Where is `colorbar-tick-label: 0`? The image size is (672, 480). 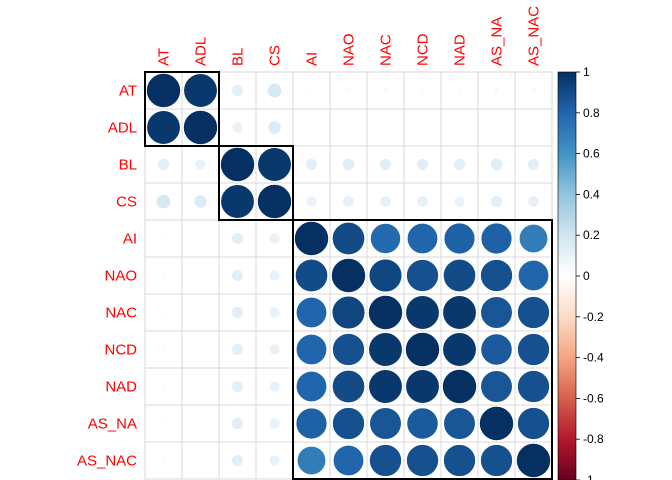
colorbar-tick-label: 0 is located at coordinates (586, 276).